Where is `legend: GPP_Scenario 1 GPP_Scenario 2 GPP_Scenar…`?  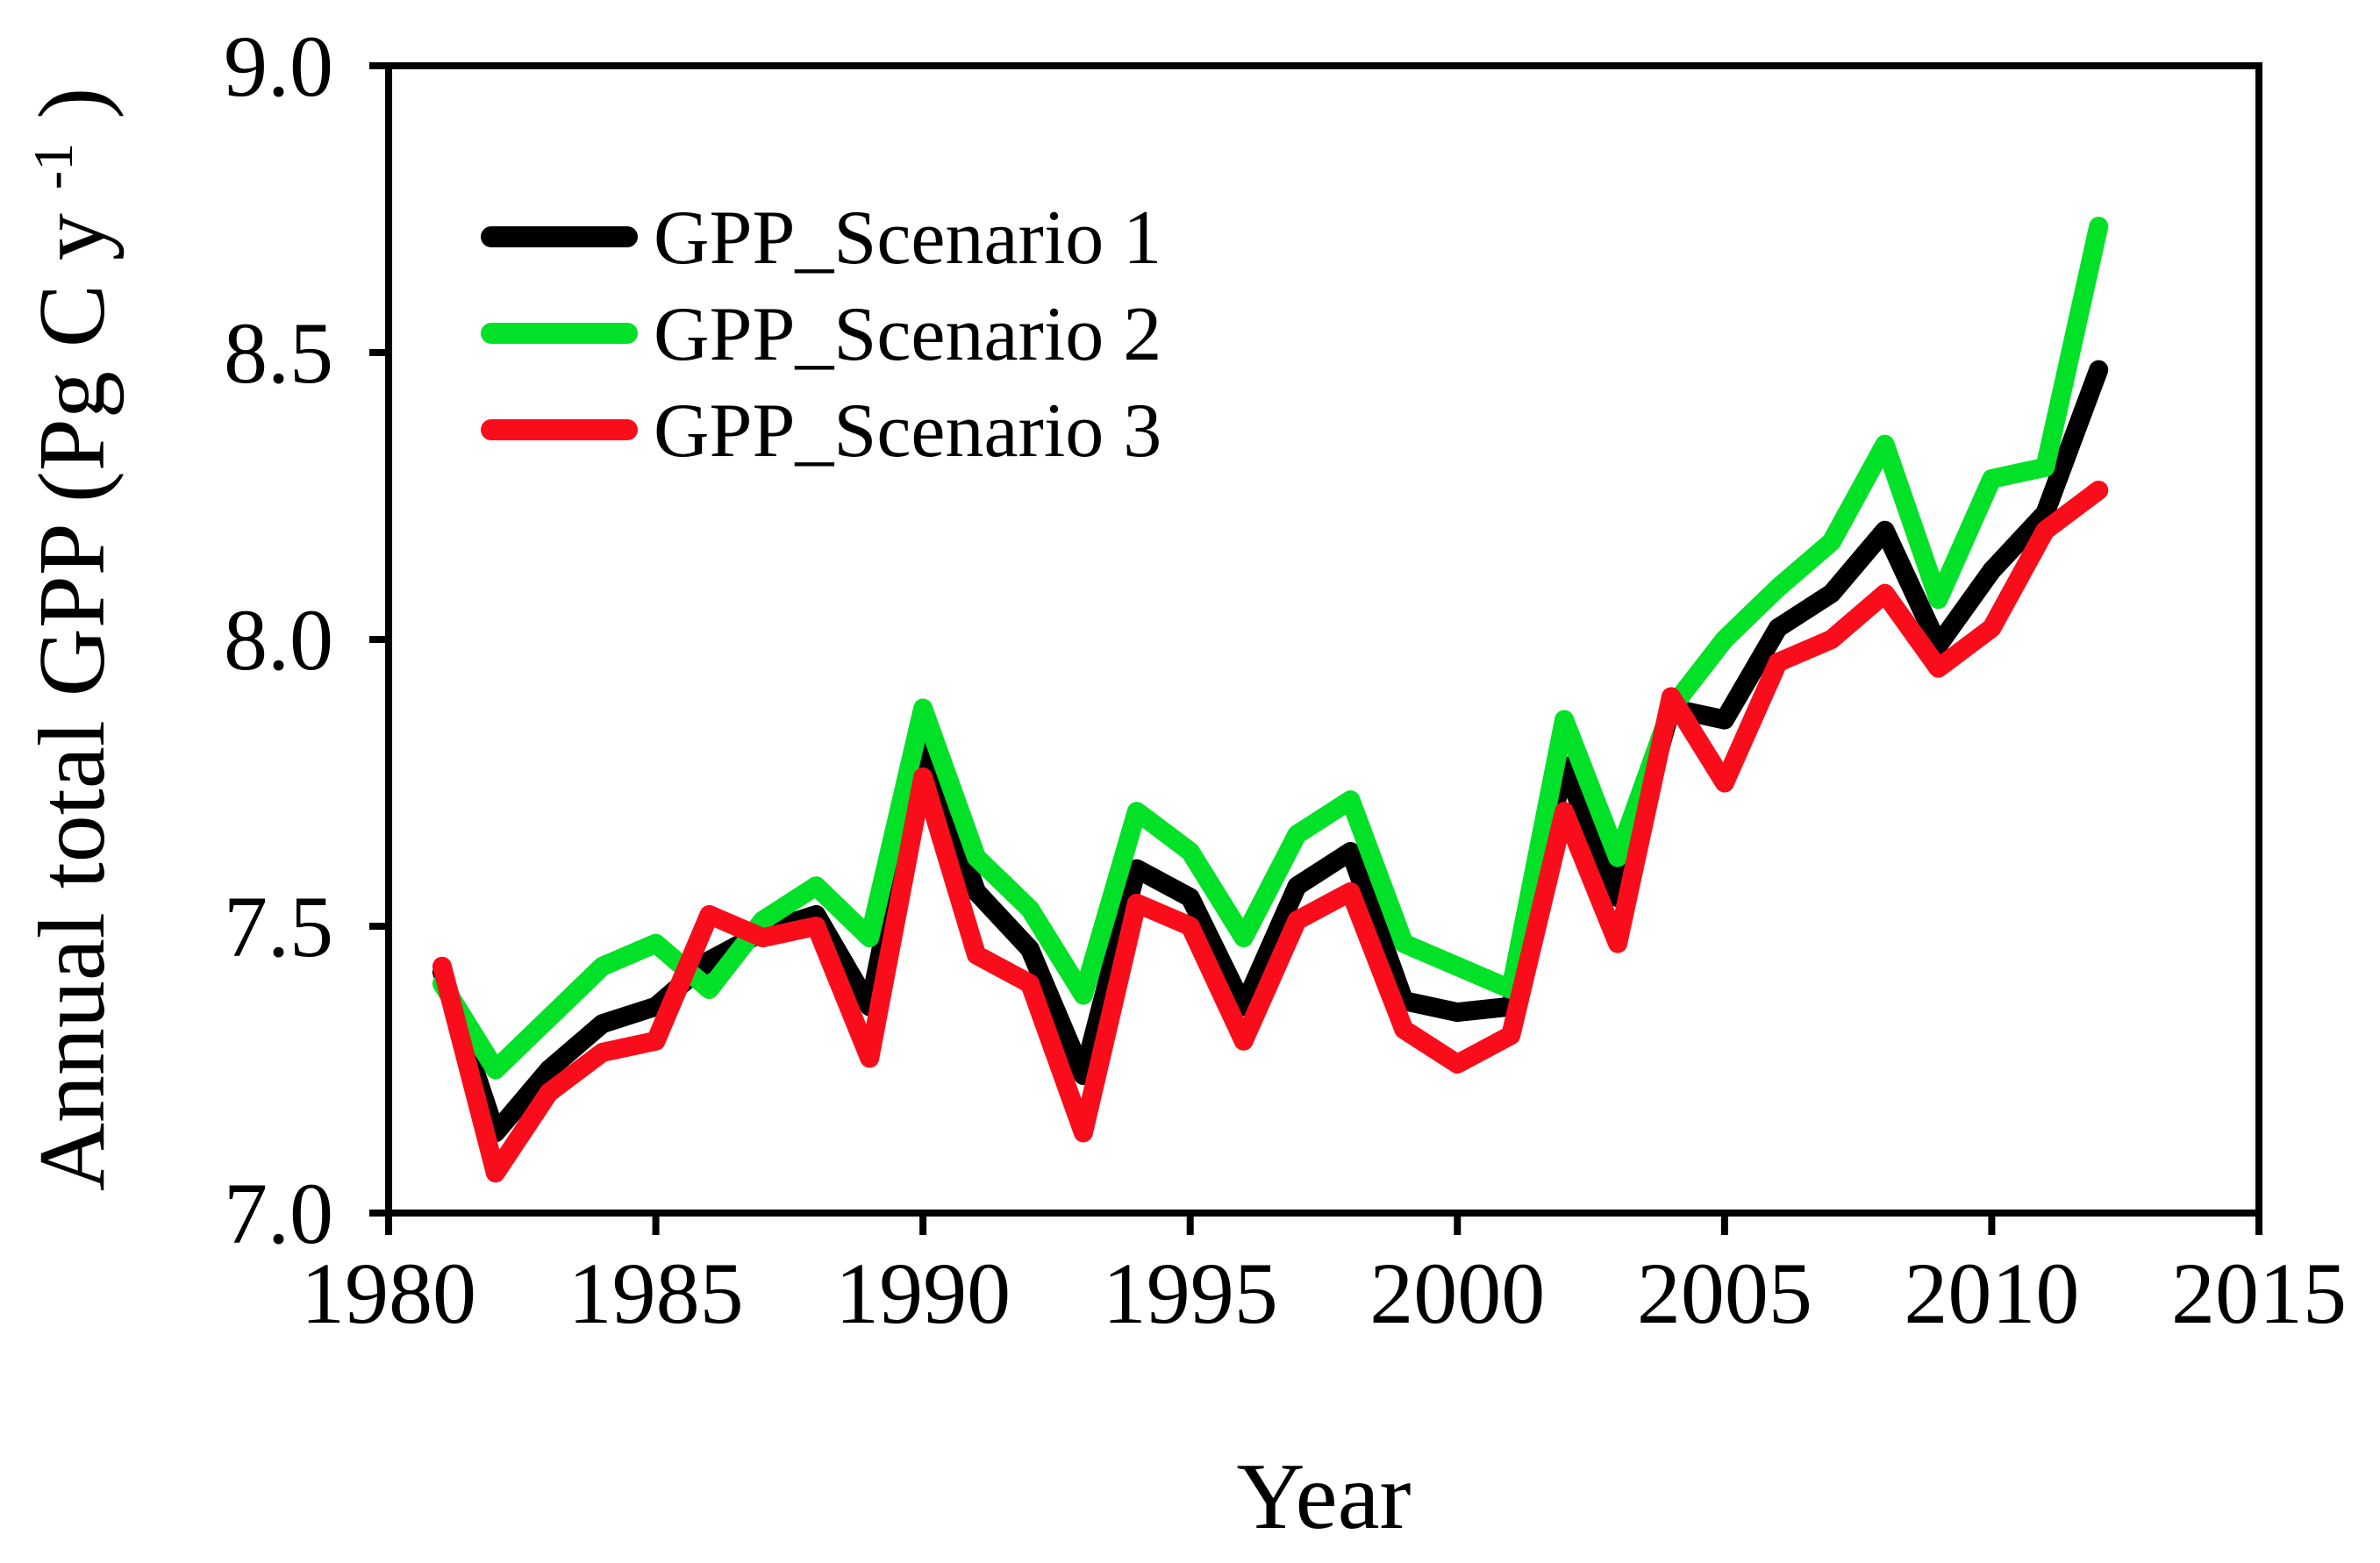
legend: GPP_Scenario 1 GPP_Scenario 2 GPP_Scenar… is located at coordinates (821, 335).